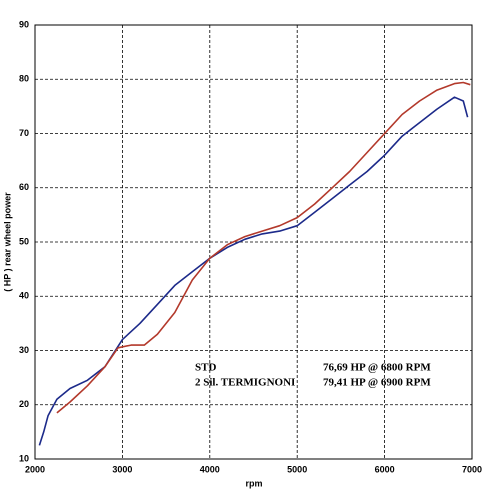  What do you see at coordinates (122, 469) in the screenshot?
I see `x-tick-label: 3000` at bounding box center [122, 469].